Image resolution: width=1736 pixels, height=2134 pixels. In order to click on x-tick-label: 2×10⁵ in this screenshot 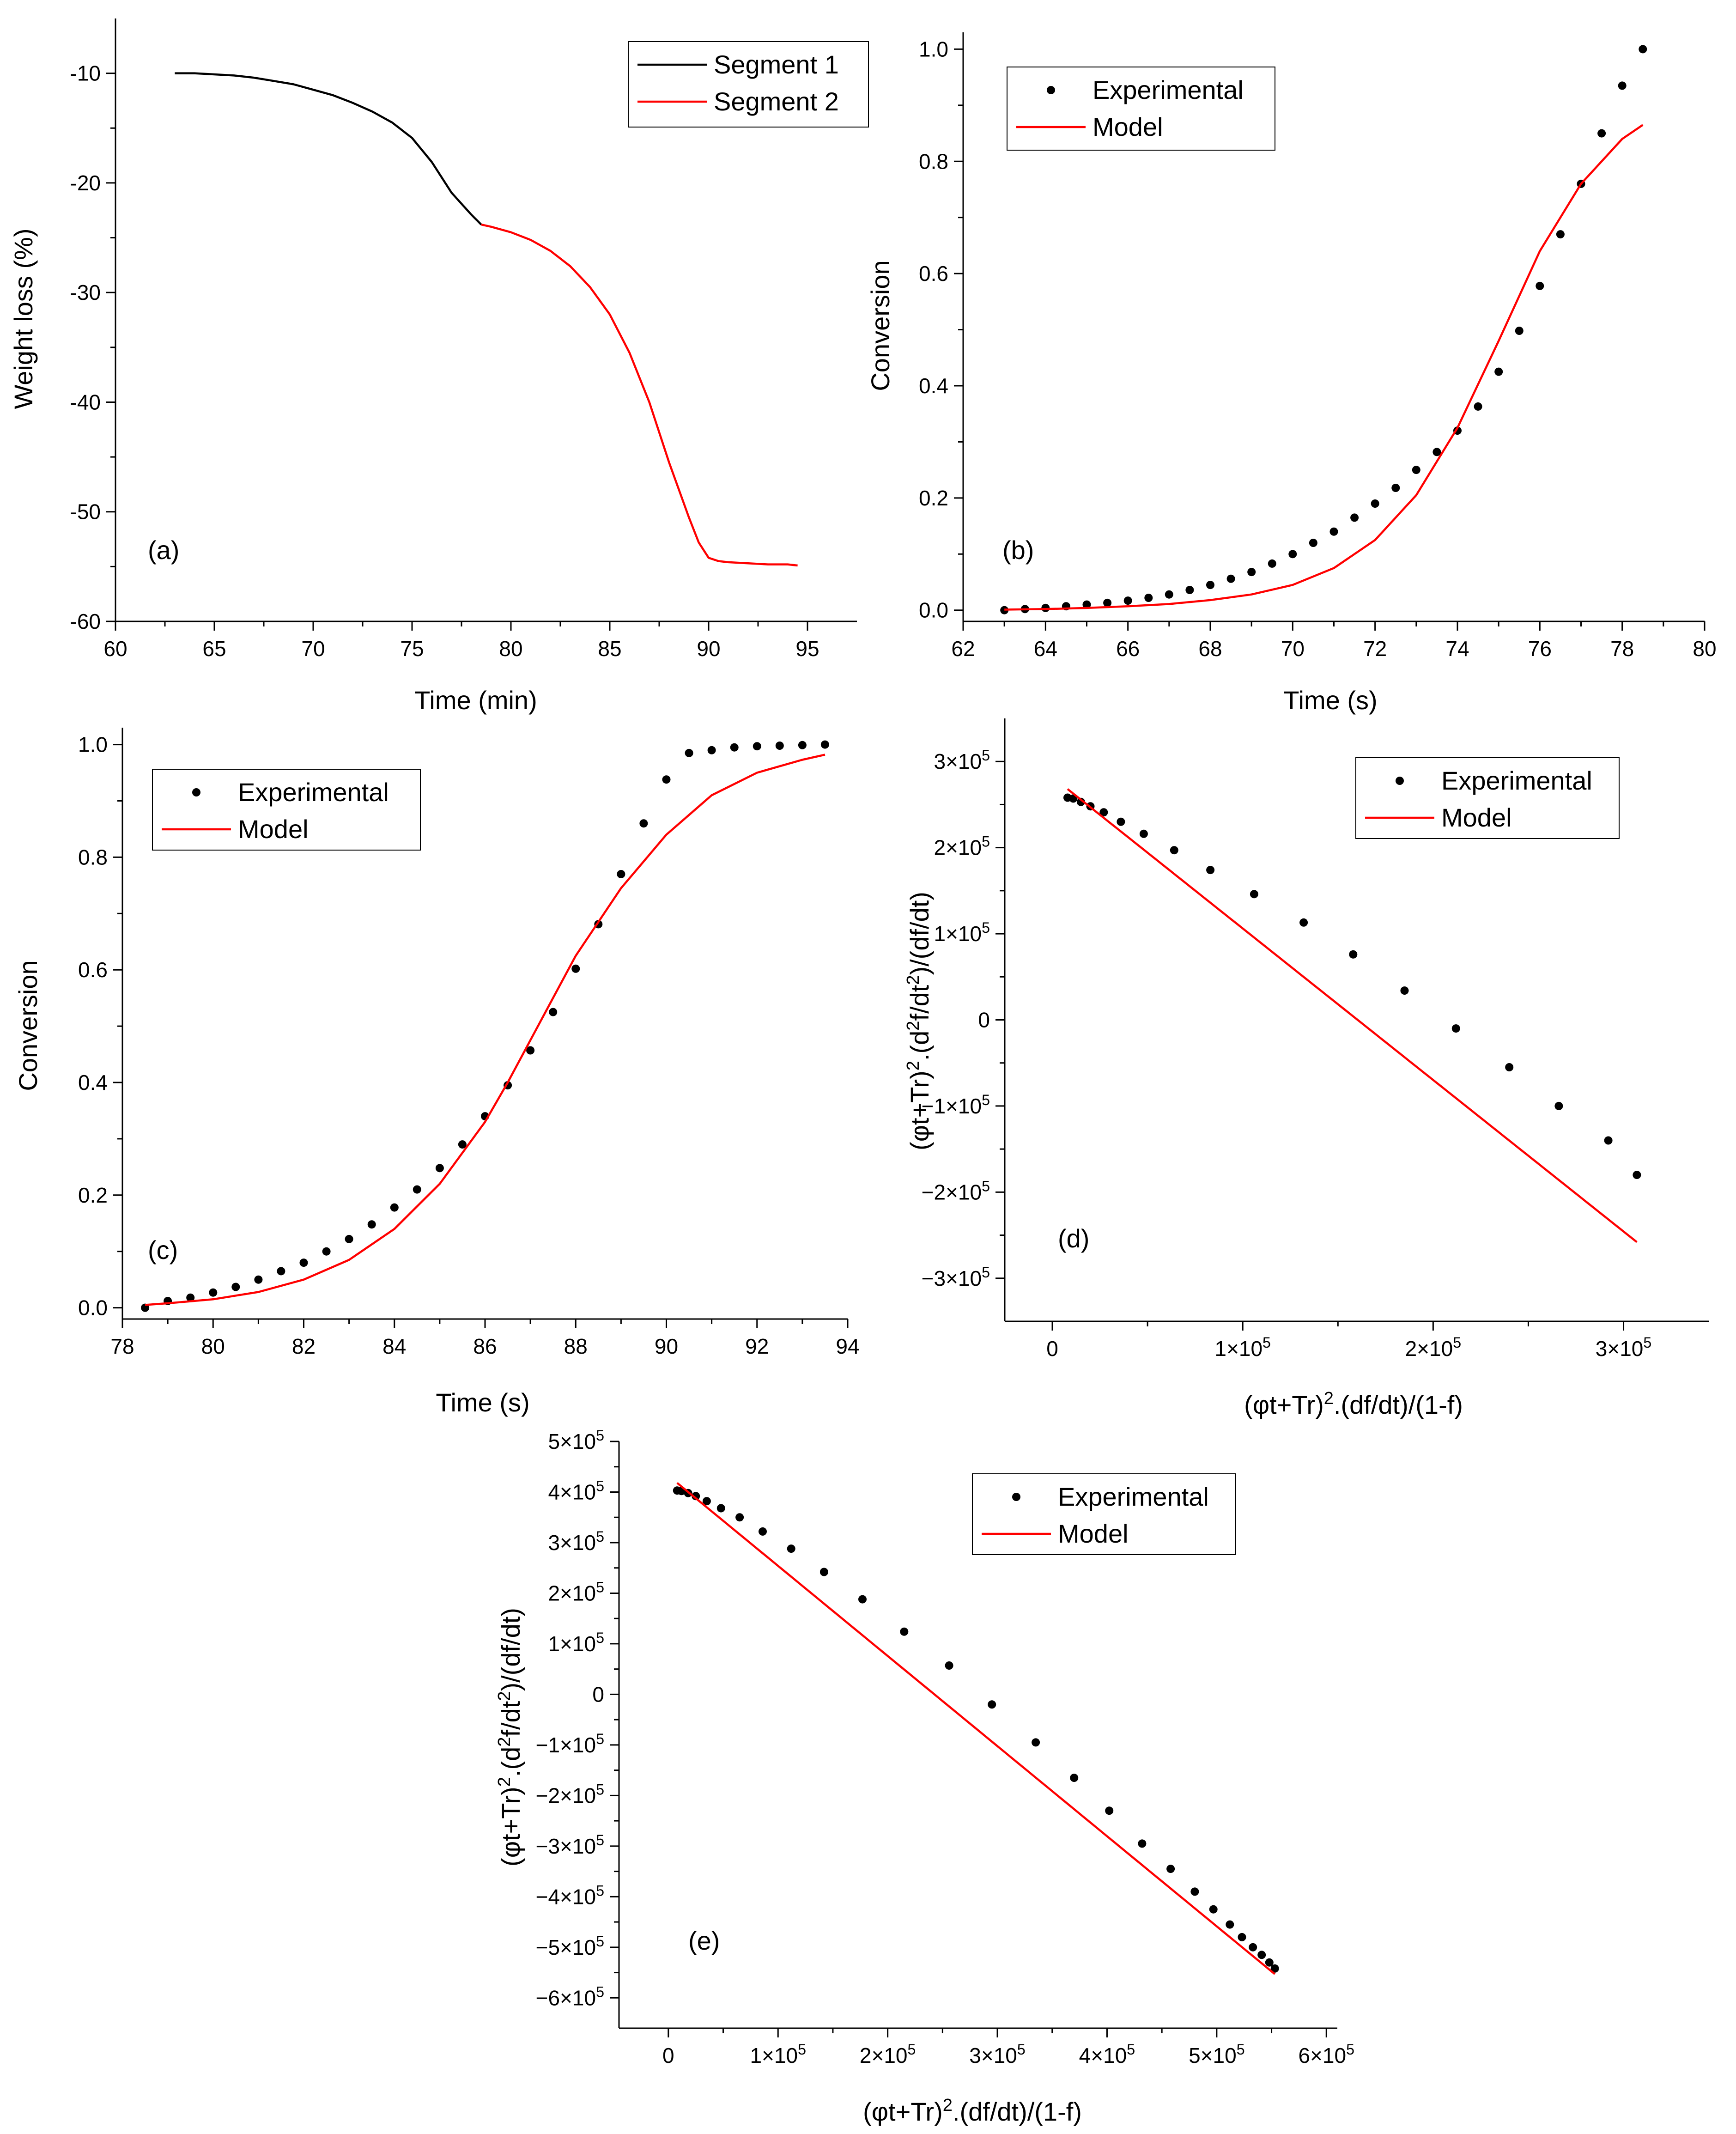, I will do `click(888, 2054)`.